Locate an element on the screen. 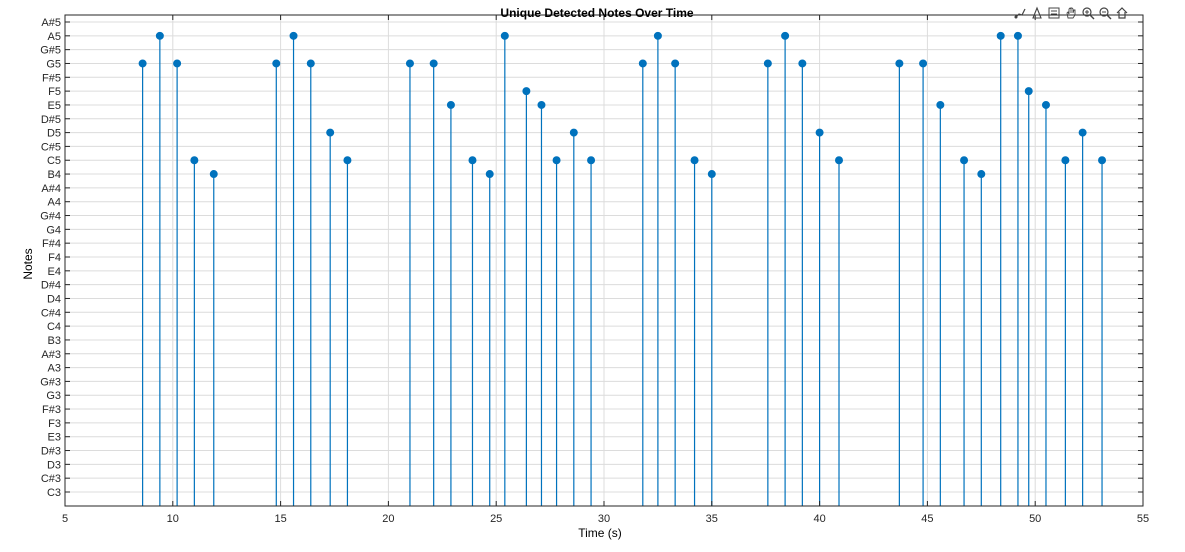 The width and height of the screenshot is (1185, 552). y-tick-label: F3 is located at coordinates (54, 424).